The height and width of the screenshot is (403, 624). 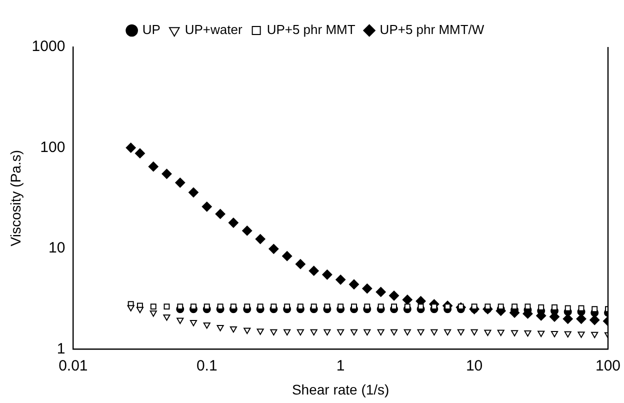 I want to click on x-tick-label: 0.01, so click(x=73, y=365).